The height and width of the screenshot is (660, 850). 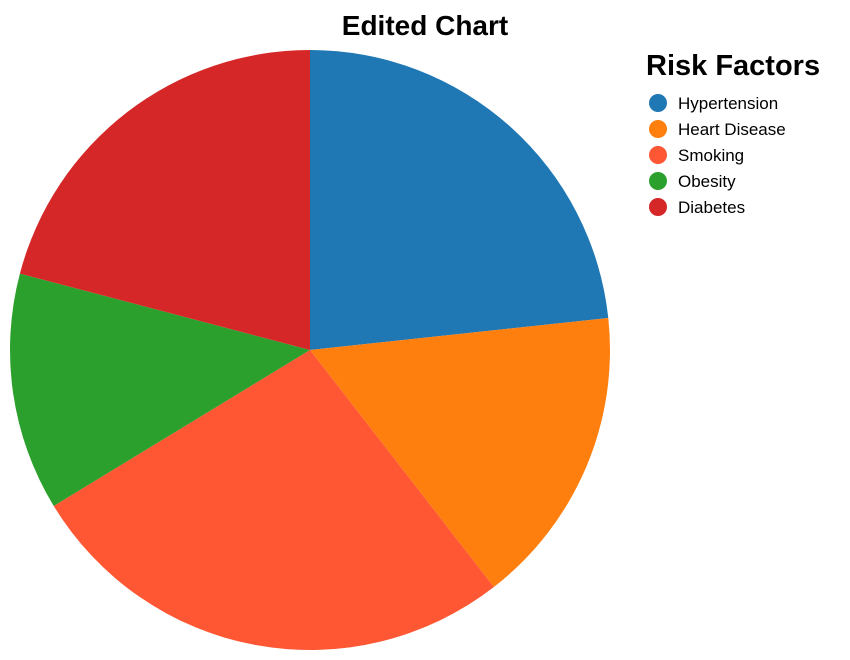 I want to click on pie-slice-heart-disease, so click(x=460, y=453).